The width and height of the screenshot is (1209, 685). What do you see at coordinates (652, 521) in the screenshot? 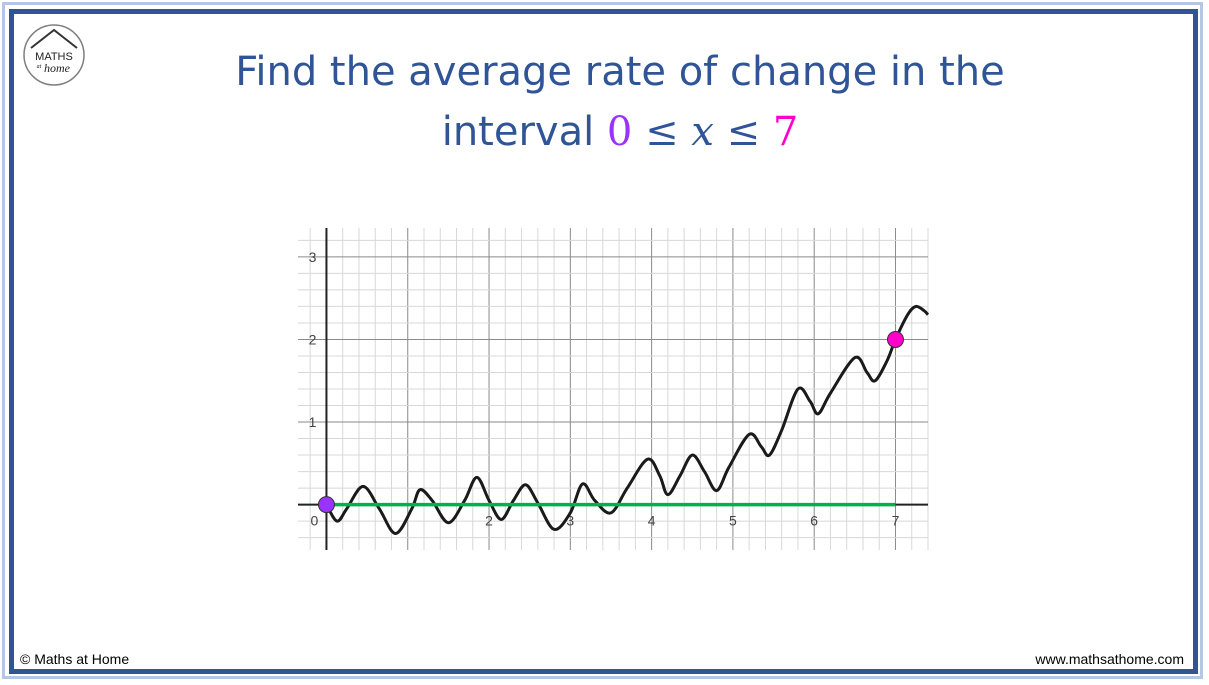
I see `x-tick-label: 4` at bounding box center [652, 521].